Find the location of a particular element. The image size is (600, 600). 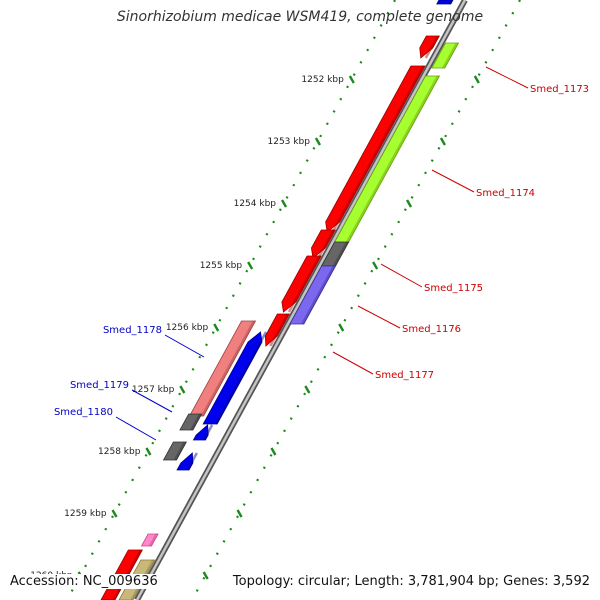

gene-feature-smed-1177-shade is located at coordinates (279, 330).